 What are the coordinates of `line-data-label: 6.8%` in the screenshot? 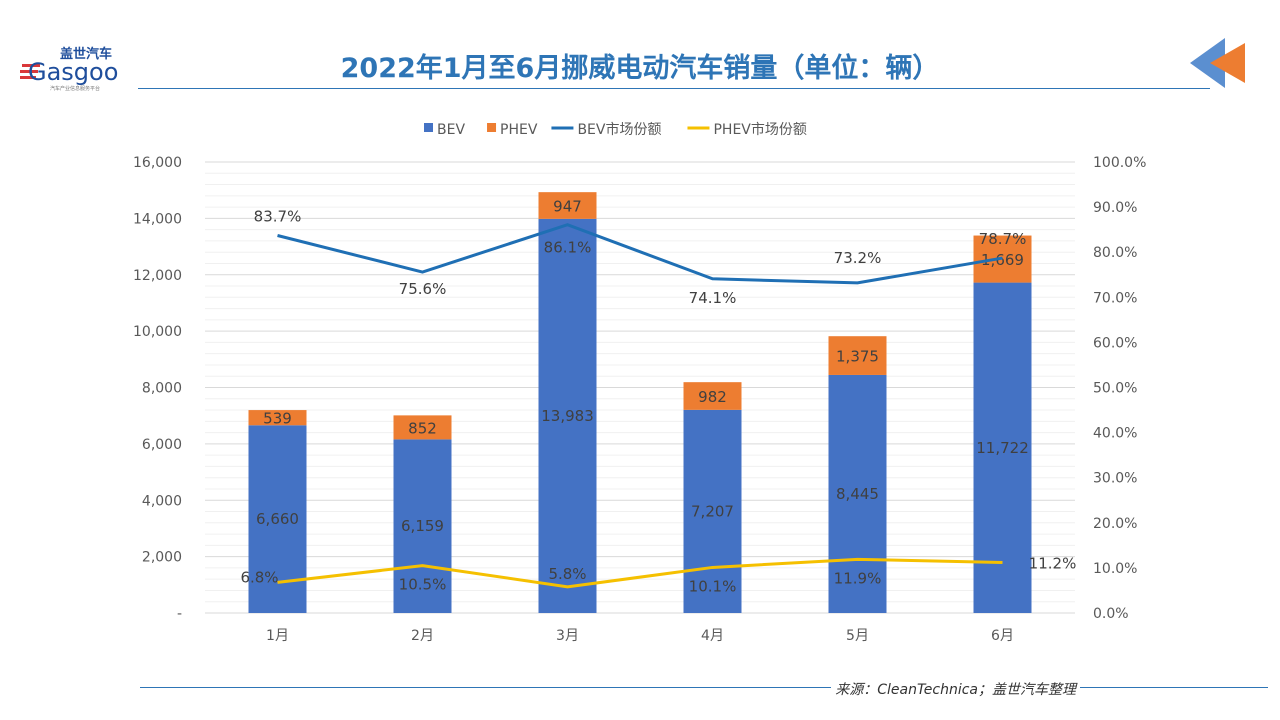 It's located at (259, 577).